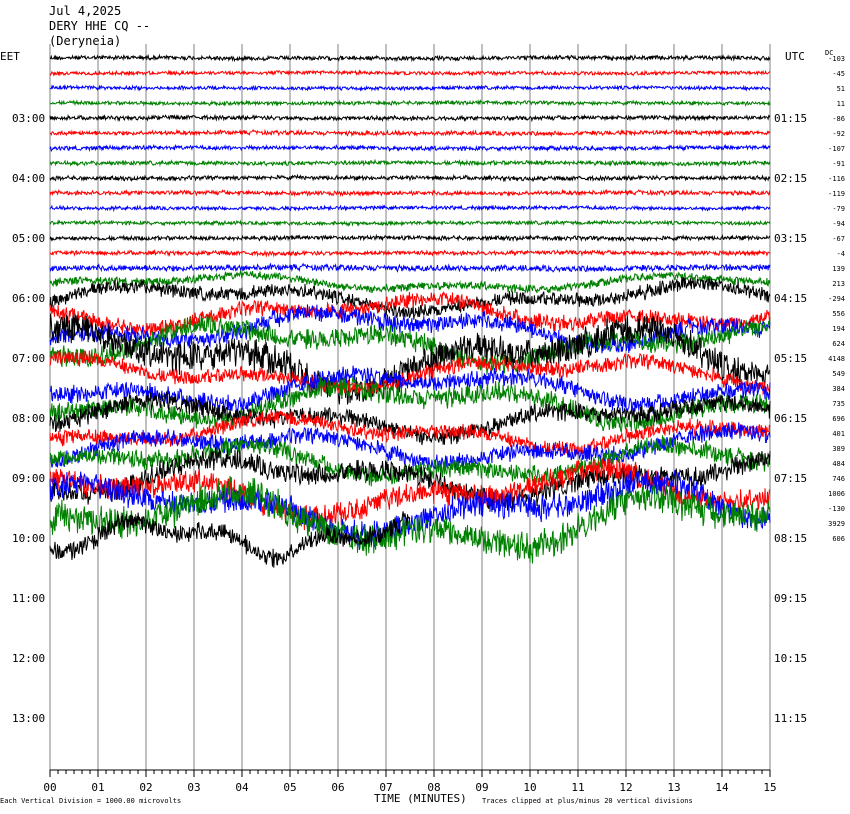 This screenshot has height=814, width=850. Describe the element at coordinates (838, 134) in the screenshot. I see `dc-offset-label: -92` at that location.